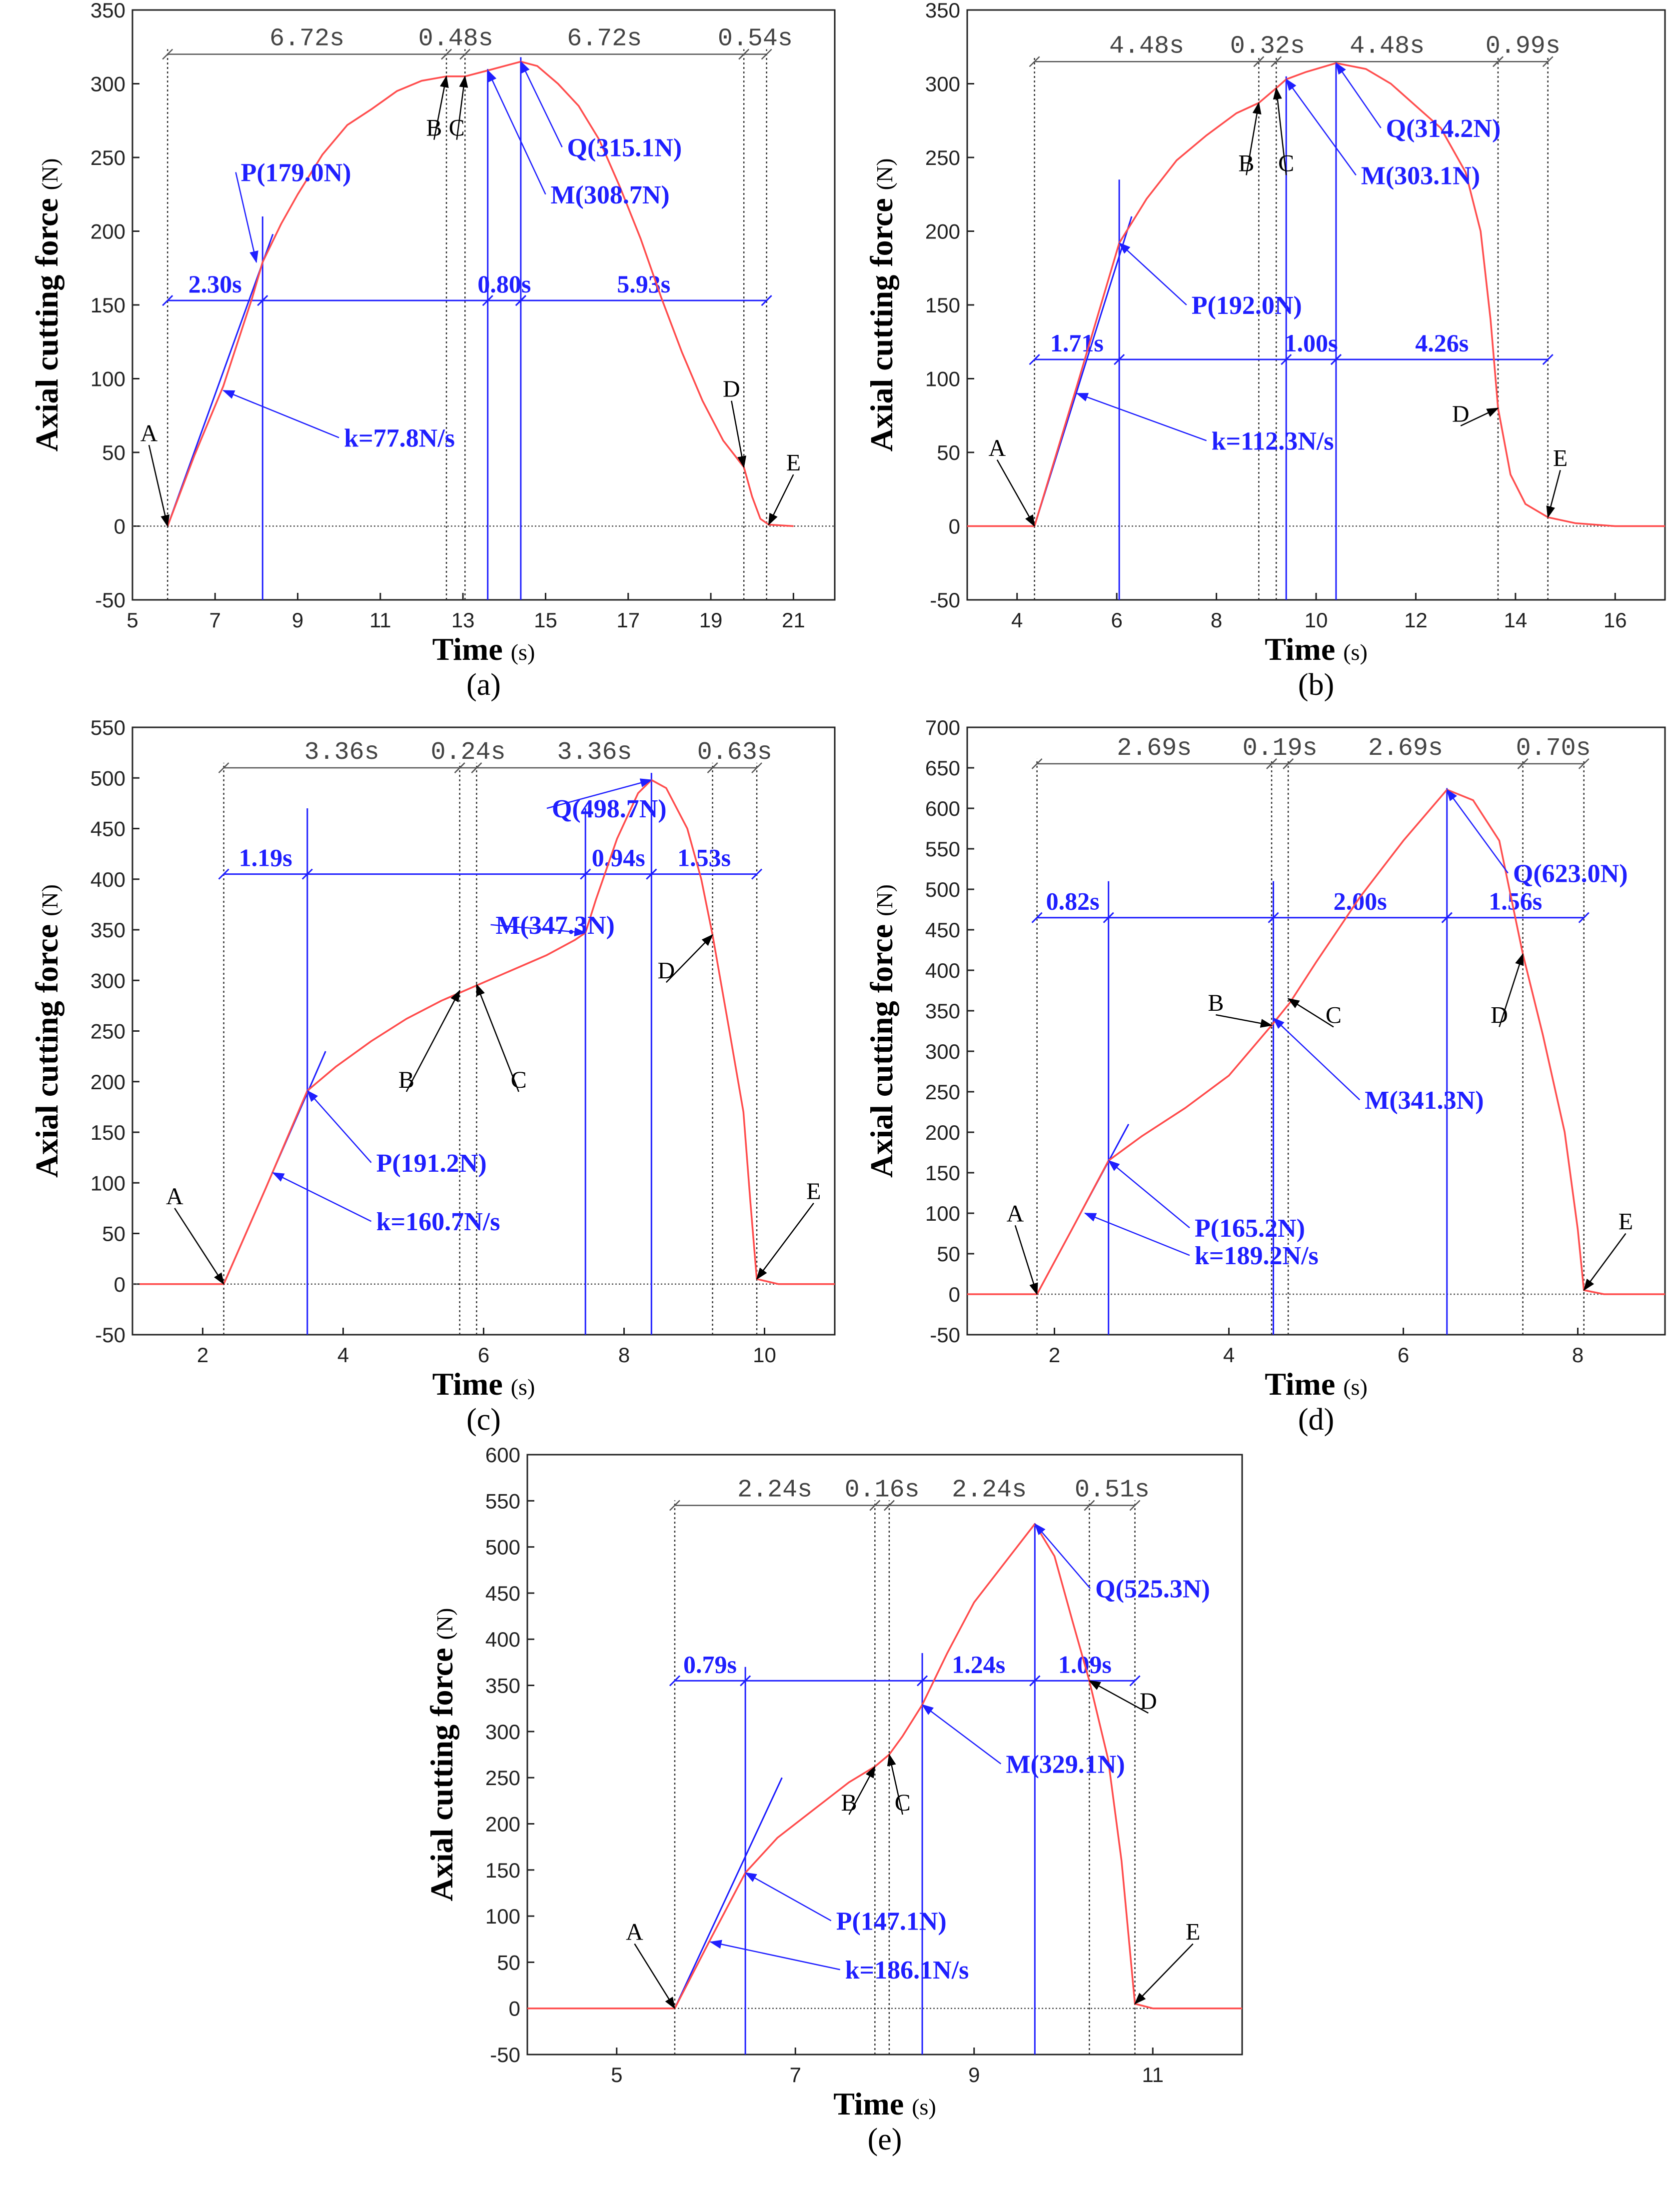  I want to click on mid-duration-label: 0.82s, so click(1073, 901).